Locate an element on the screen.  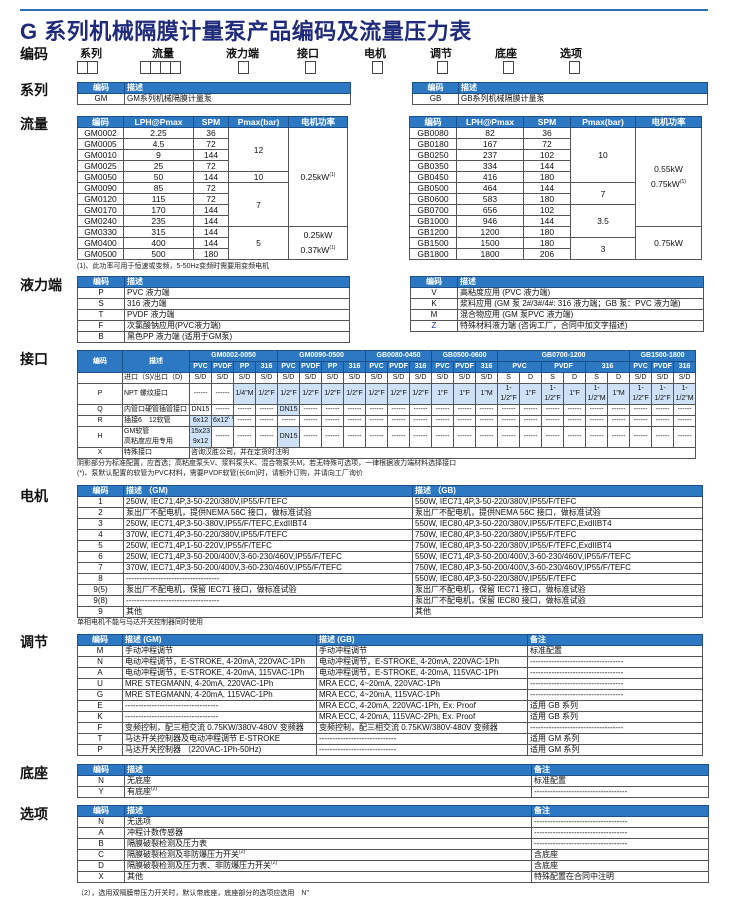
table-row: S 316 液力端 is located at coordinates (213, 304).